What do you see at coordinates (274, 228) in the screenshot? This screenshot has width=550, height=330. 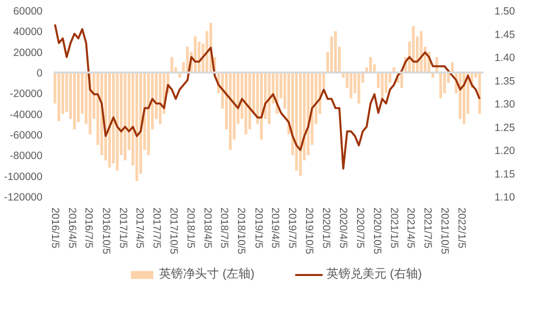 I see `x-tick-label: 2019/4/5` at bounding box center [274, 228].